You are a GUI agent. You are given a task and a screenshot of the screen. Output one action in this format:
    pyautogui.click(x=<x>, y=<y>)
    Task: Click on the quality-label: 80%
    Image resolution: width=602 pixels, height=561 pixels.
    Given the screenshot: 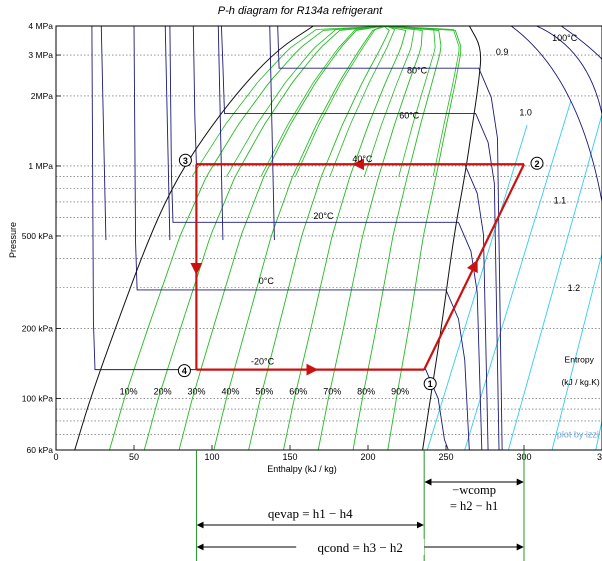 What is the action you would take?
    pyautogui.click(x=366, y=391)
    